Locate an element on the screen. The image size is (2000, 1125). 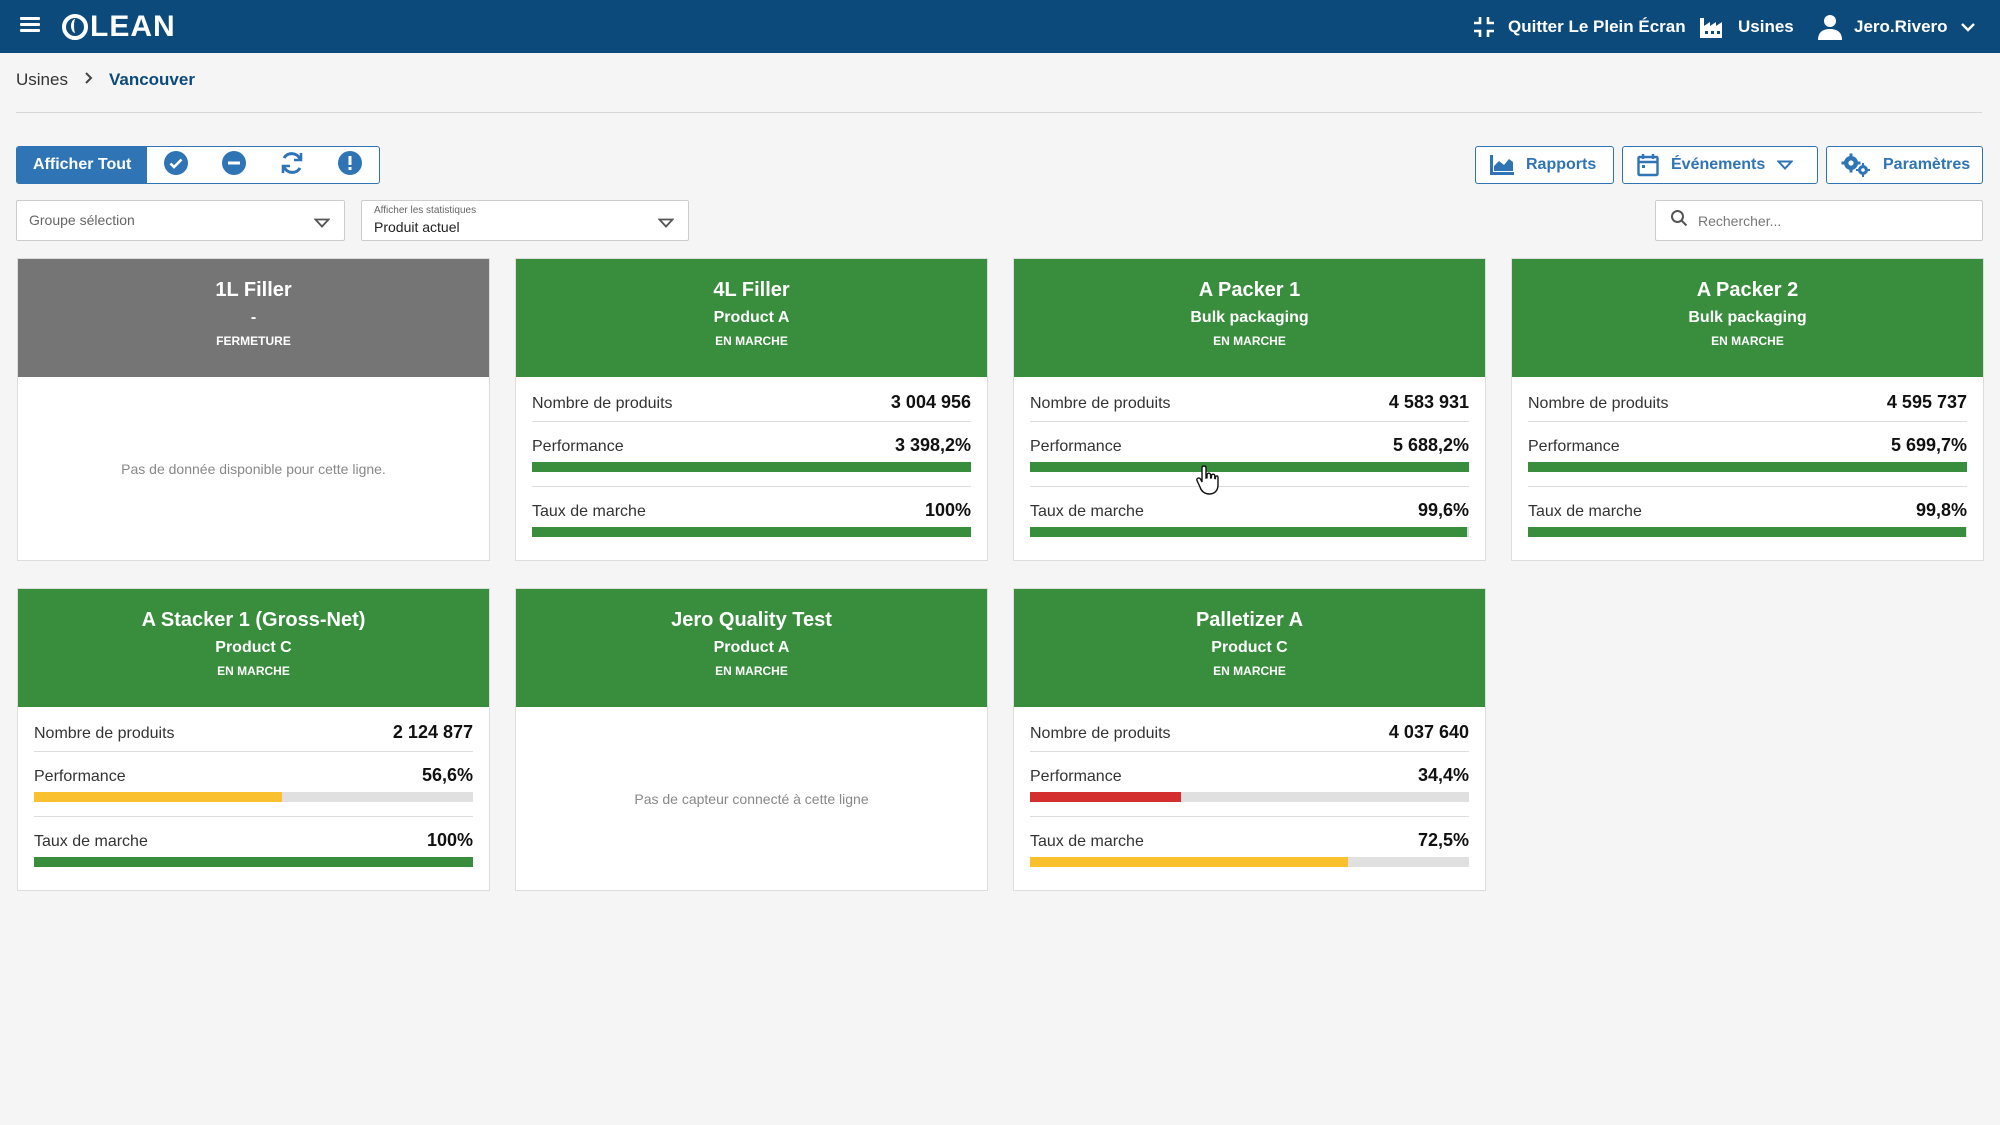
search-input is located at coordinates (1828, 220).